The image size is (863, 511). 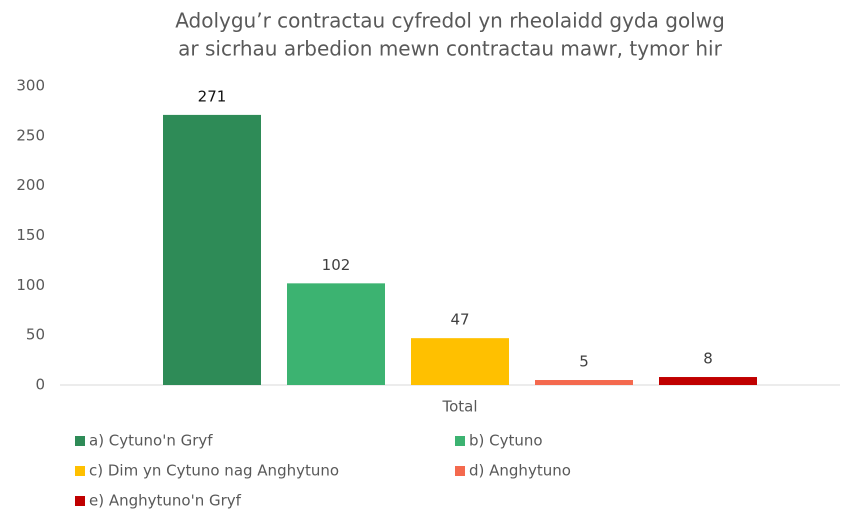 I want to click on data-label: 102, so click(x=336, y=265).